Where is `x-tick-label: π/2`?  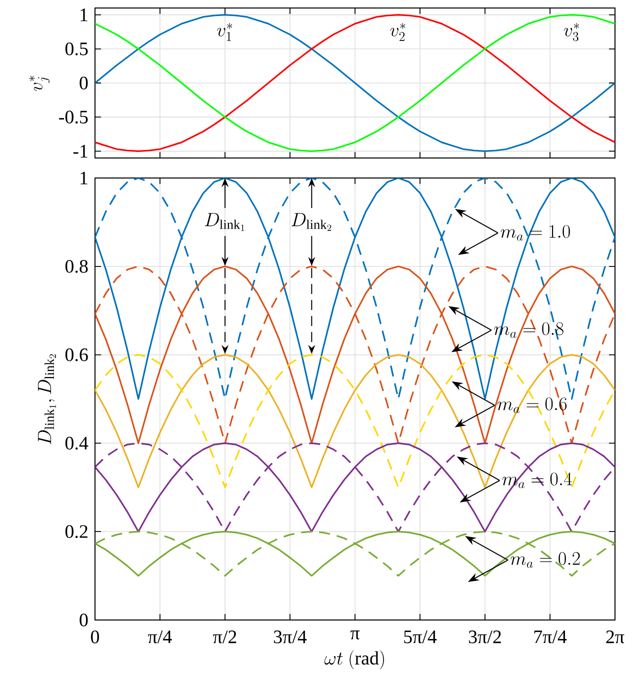
x-tick-label: π/2 is located at coordinates (224, 637).